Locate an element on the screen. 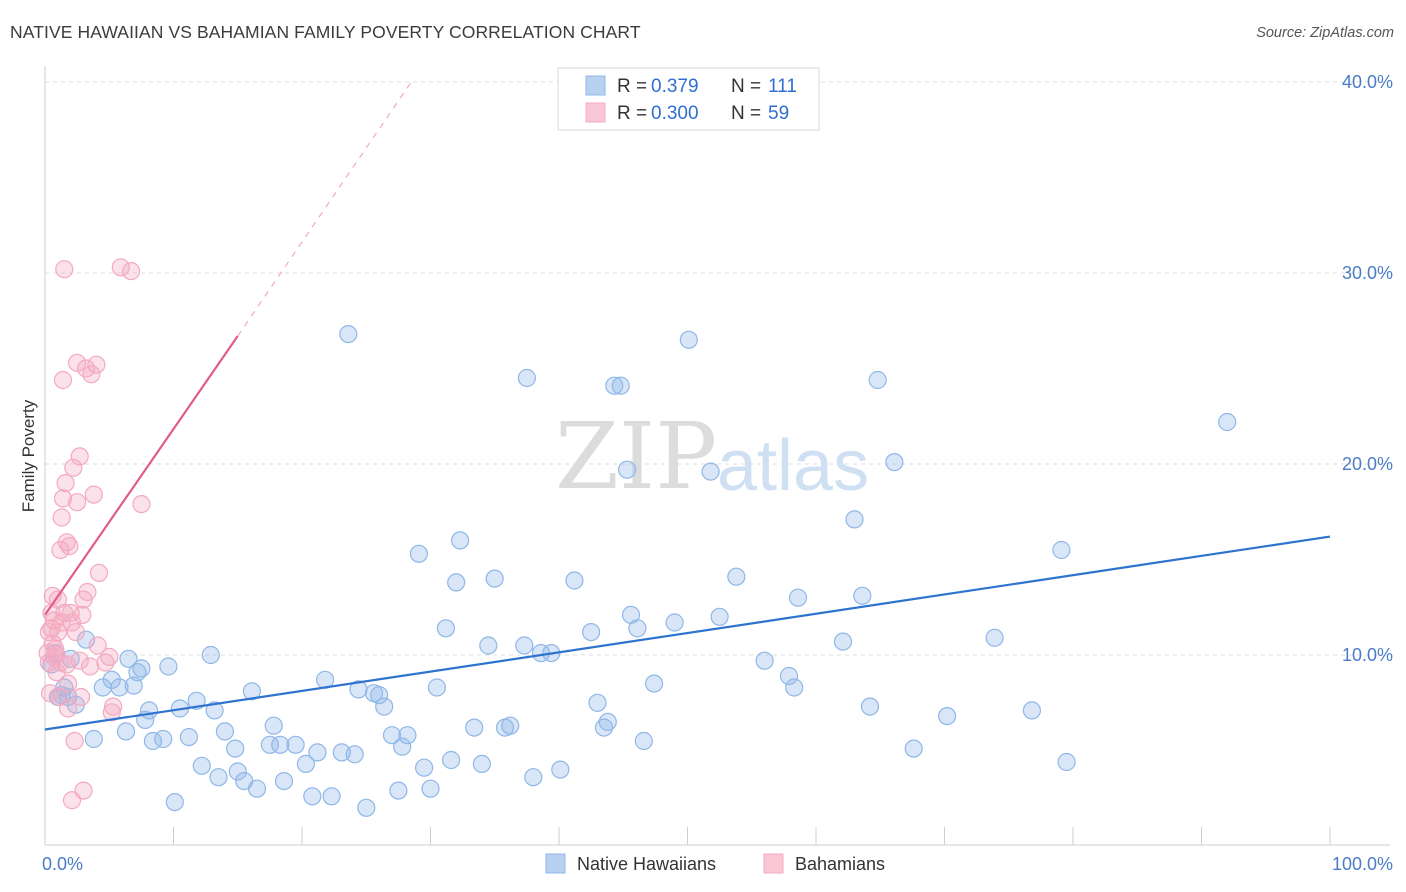 This screenshot has width=1406, height=892. bottom-legend-bahamians: Bahamians is located at coordinates (840, 864).